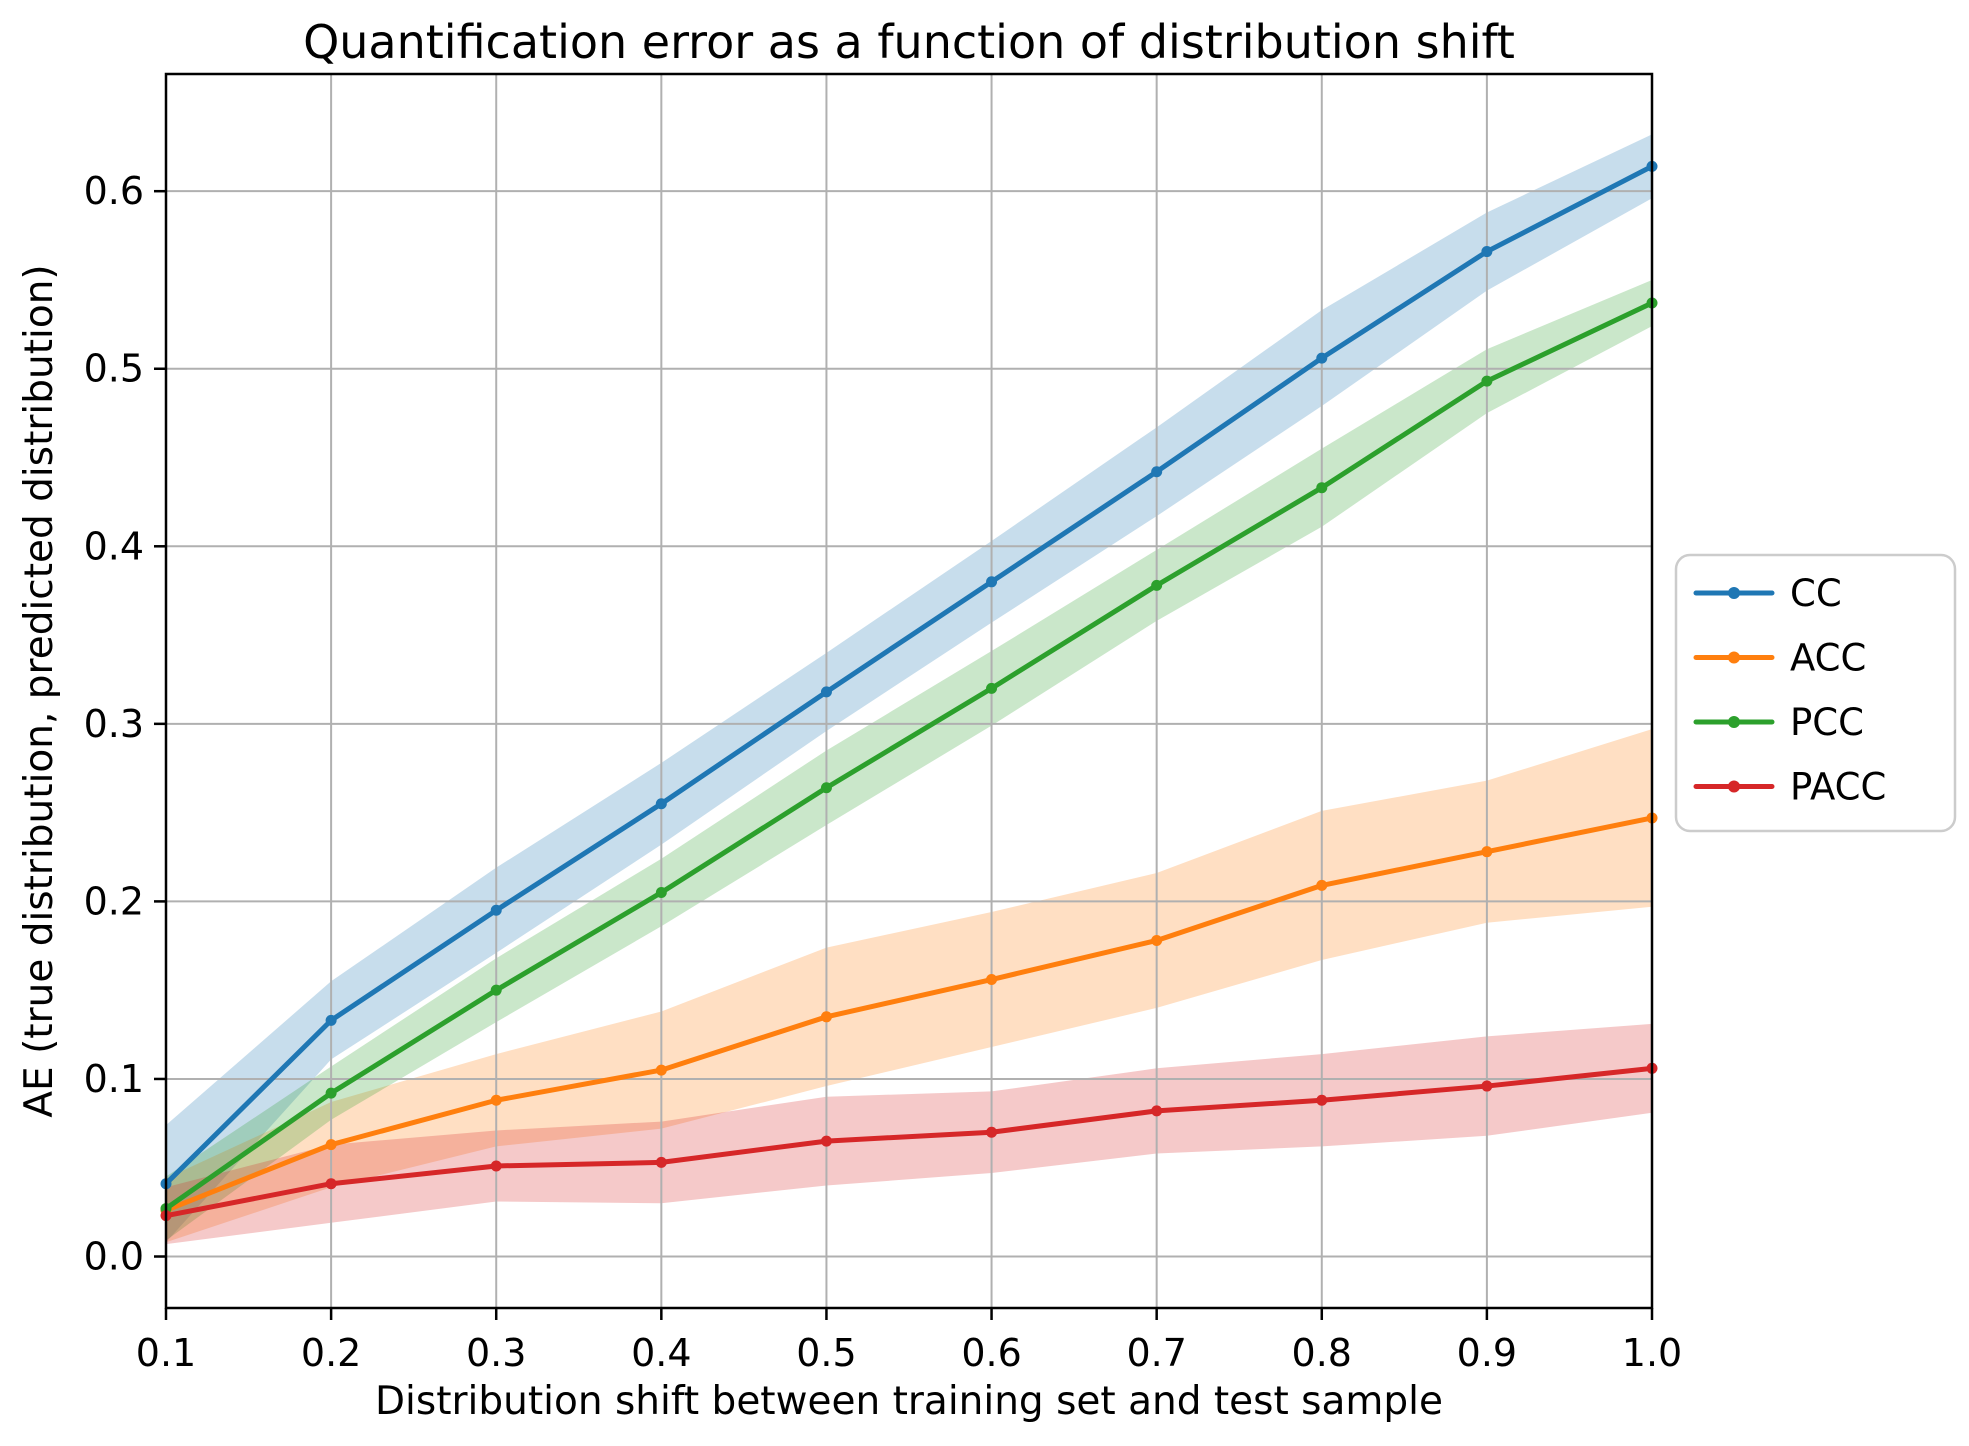 This screenshot has width=1969, height=1446. I want to click on y-tick-label: 0.1, so click(114, 1079).